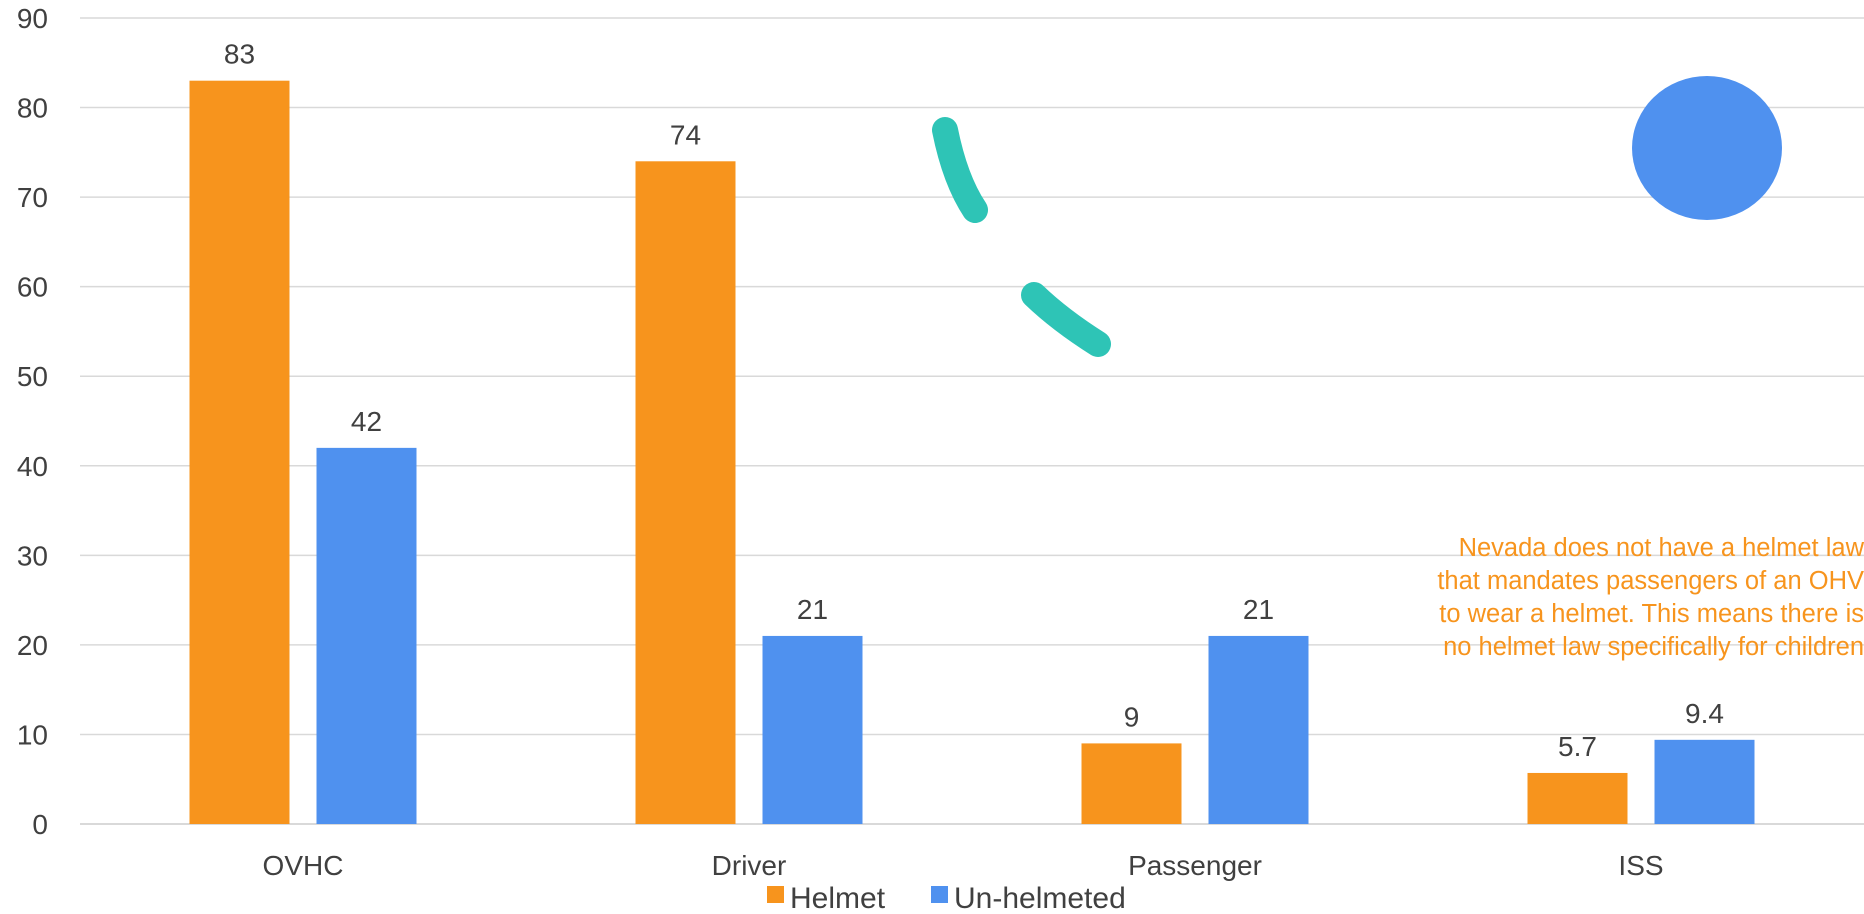 Image resolution: width=1864 pixels, height=914 pixels. I want to click on x-category-label: ISS, so click(1640, 865).